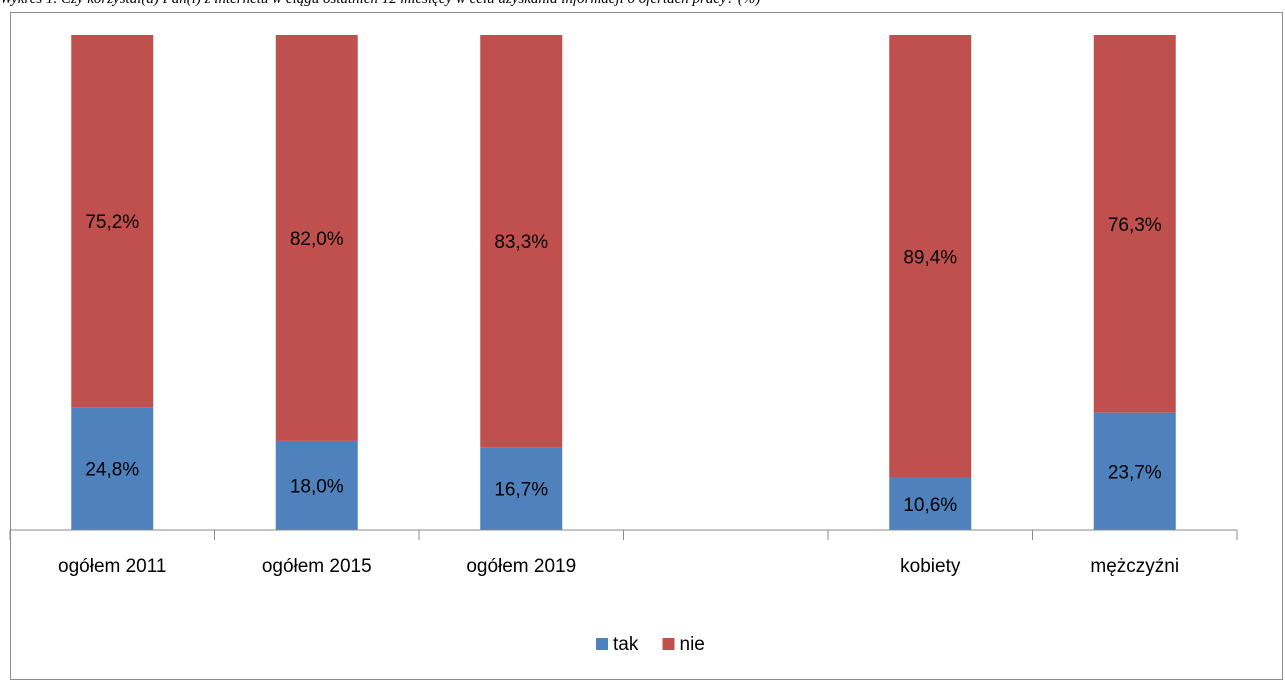  I want to click on data-label-tak-5: 10,6%, so click(930, 505).